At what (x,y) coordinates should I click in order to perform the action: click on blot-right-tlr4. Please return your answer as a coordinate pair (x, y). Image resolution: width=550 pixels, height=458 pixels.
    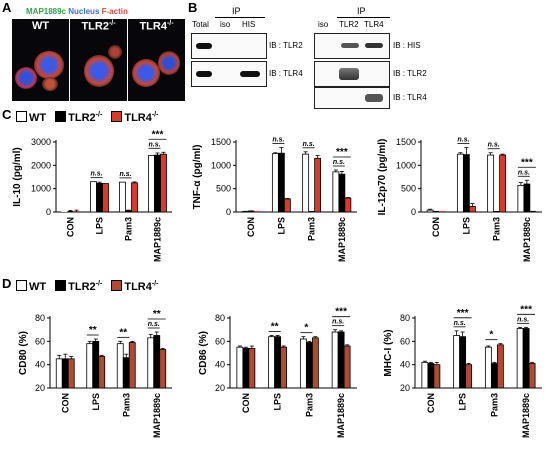
    Looking at the image, I should click on (352, 98).